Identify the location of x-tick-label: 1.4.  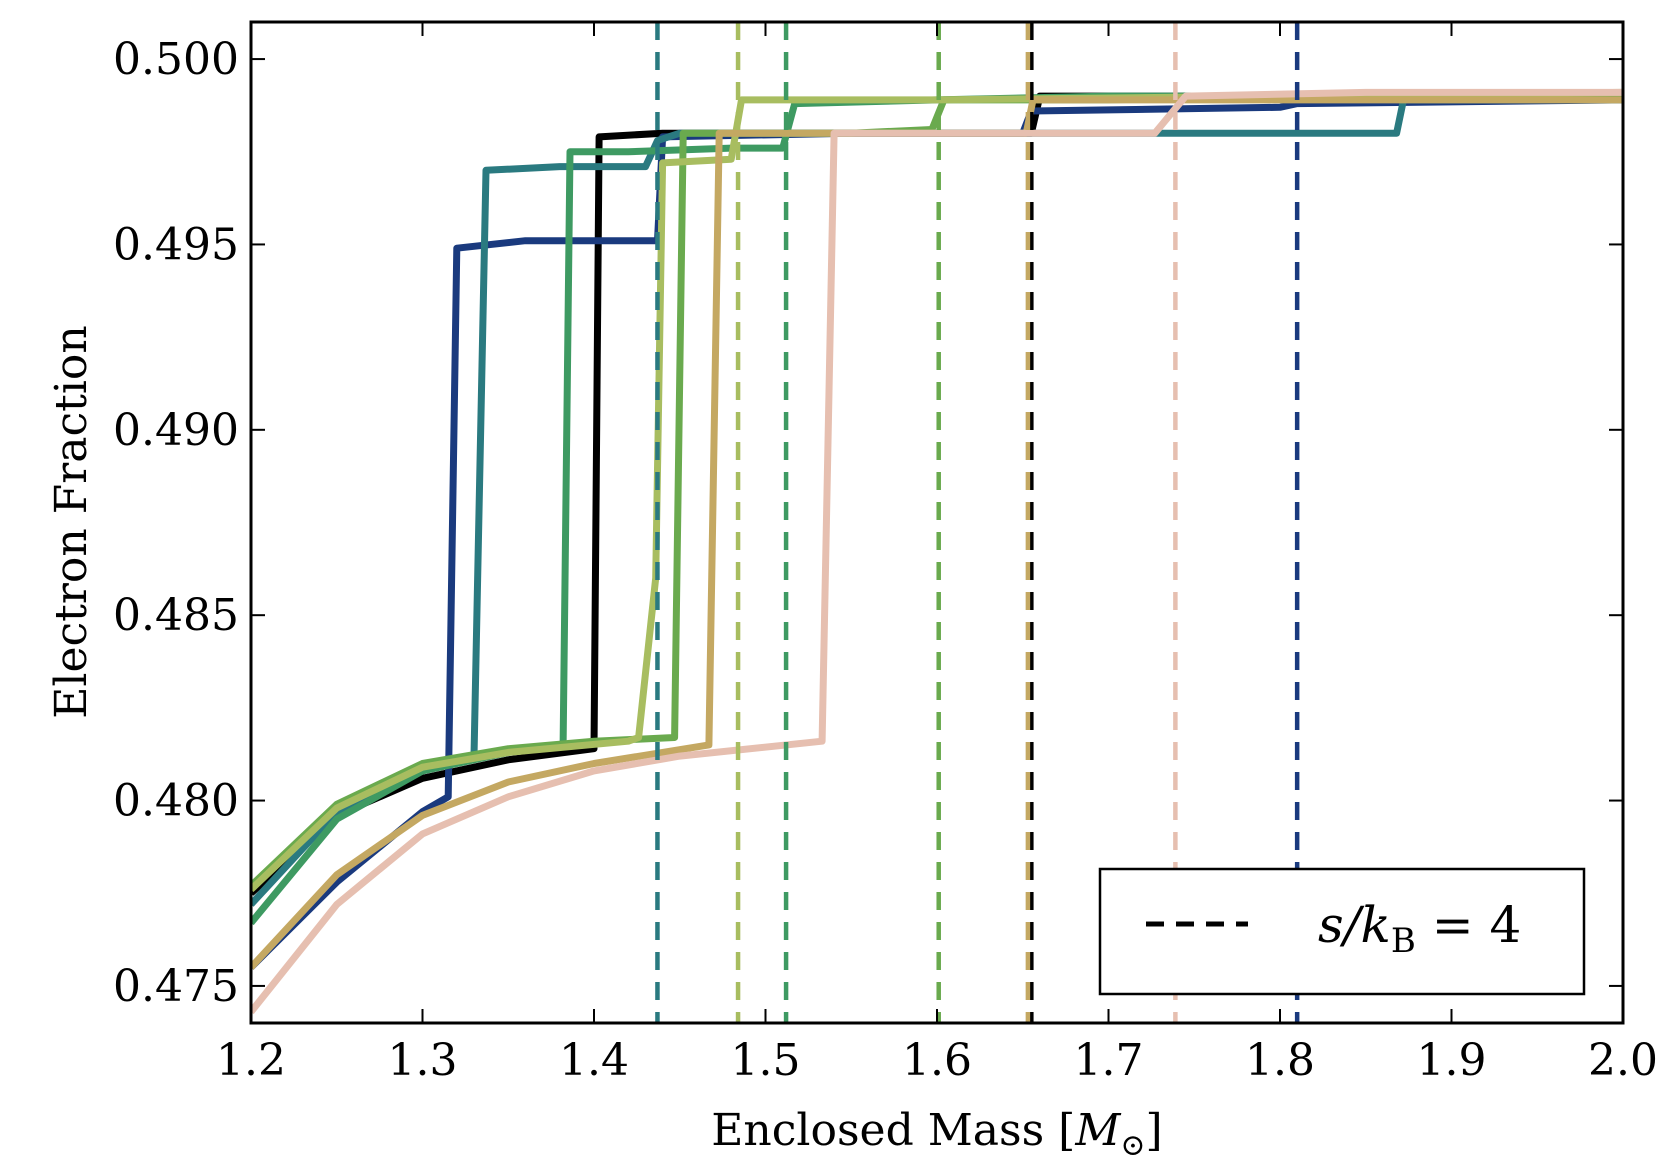
(594, 1060).